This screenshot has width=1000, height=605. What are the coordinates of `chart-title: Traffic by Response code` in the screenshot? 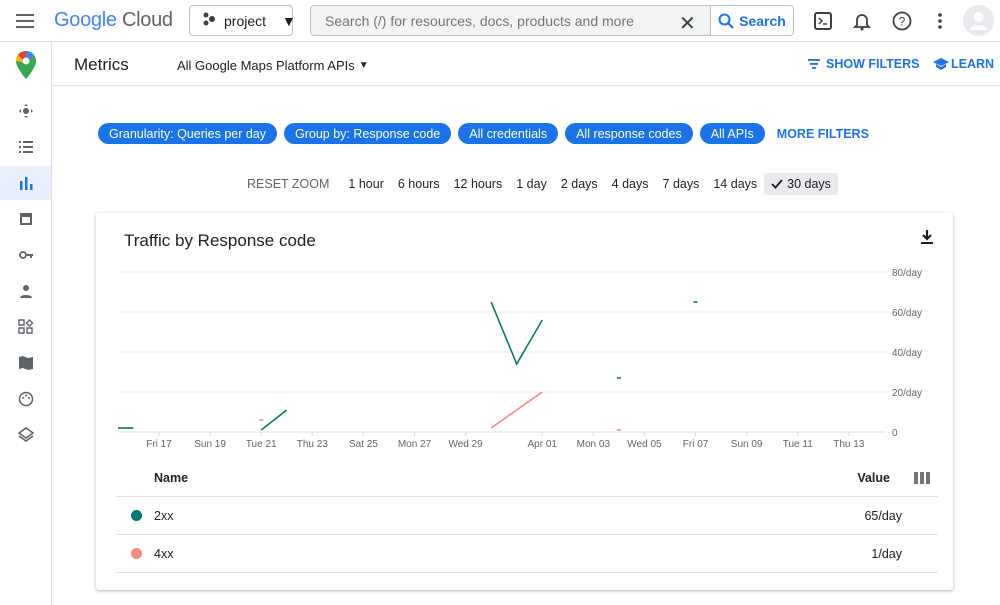 It's located at (220, 240).